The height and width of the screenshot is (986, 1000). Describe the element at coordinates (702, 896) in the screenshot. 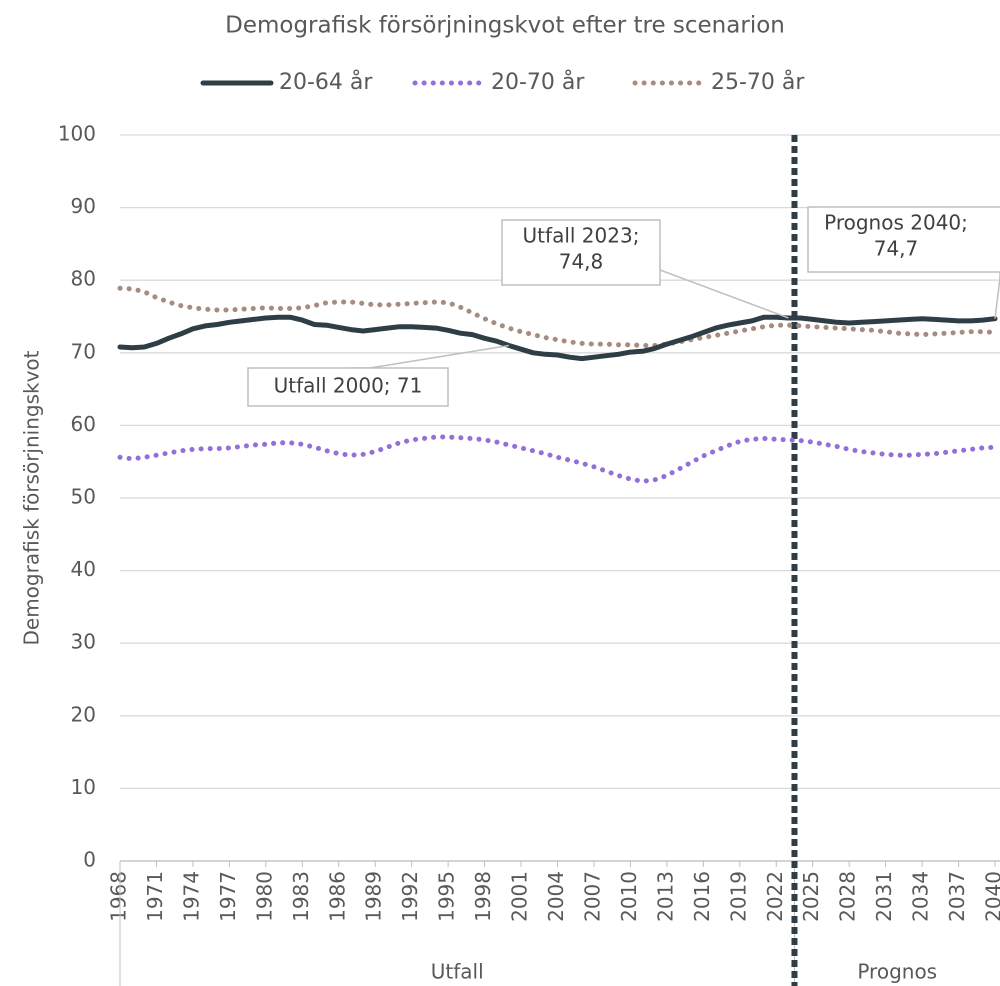

I see `x-tick-label: 2016` at that location.